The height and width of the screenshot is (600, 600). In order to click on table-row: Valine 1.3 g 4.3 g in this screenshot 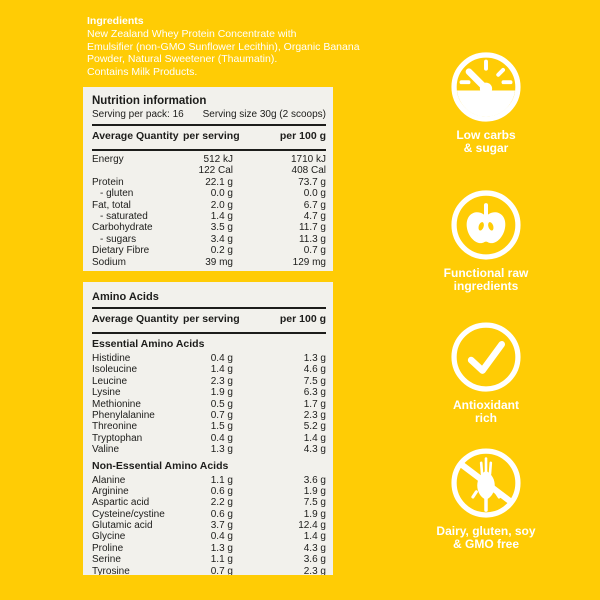, I will do `click(209, 449)`.